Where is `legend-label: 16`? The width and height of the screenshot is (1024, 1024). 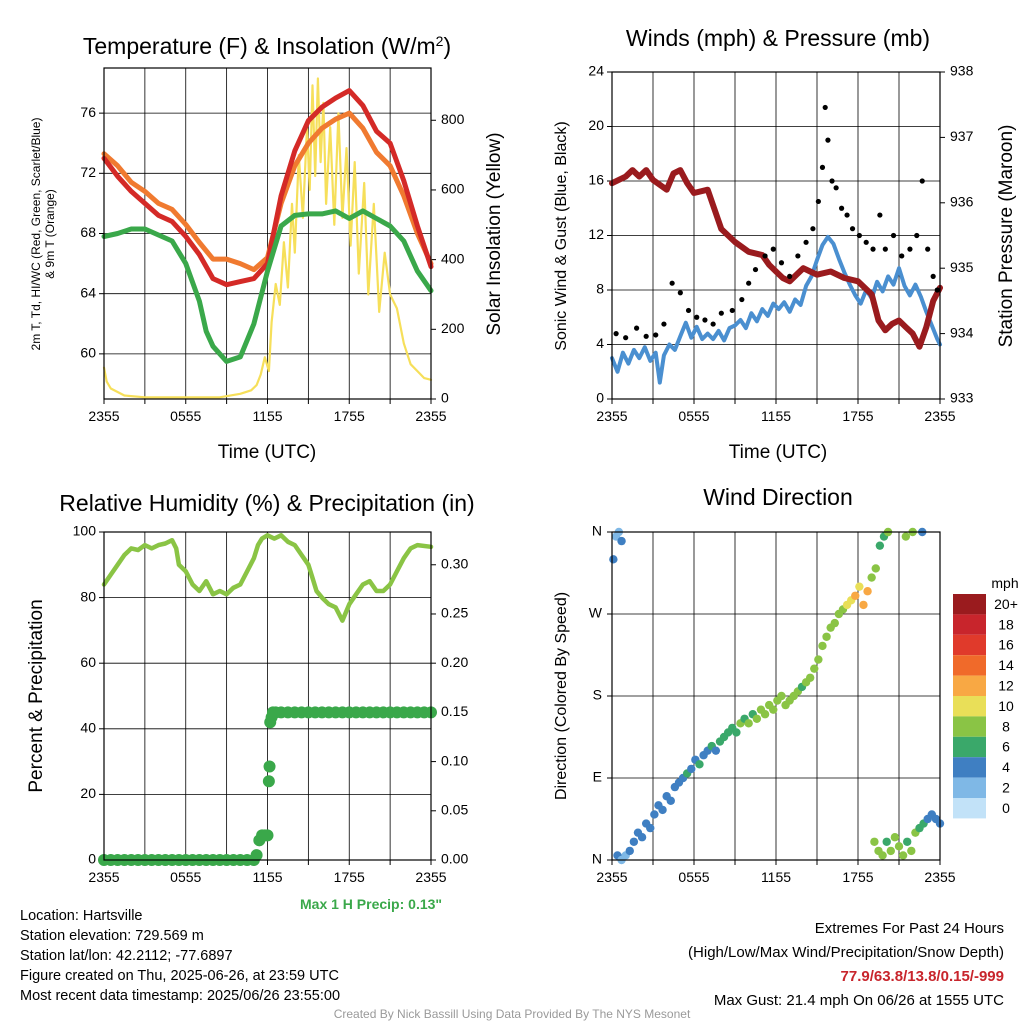 legend-label: 16 is located at coordinates (1006, 645).